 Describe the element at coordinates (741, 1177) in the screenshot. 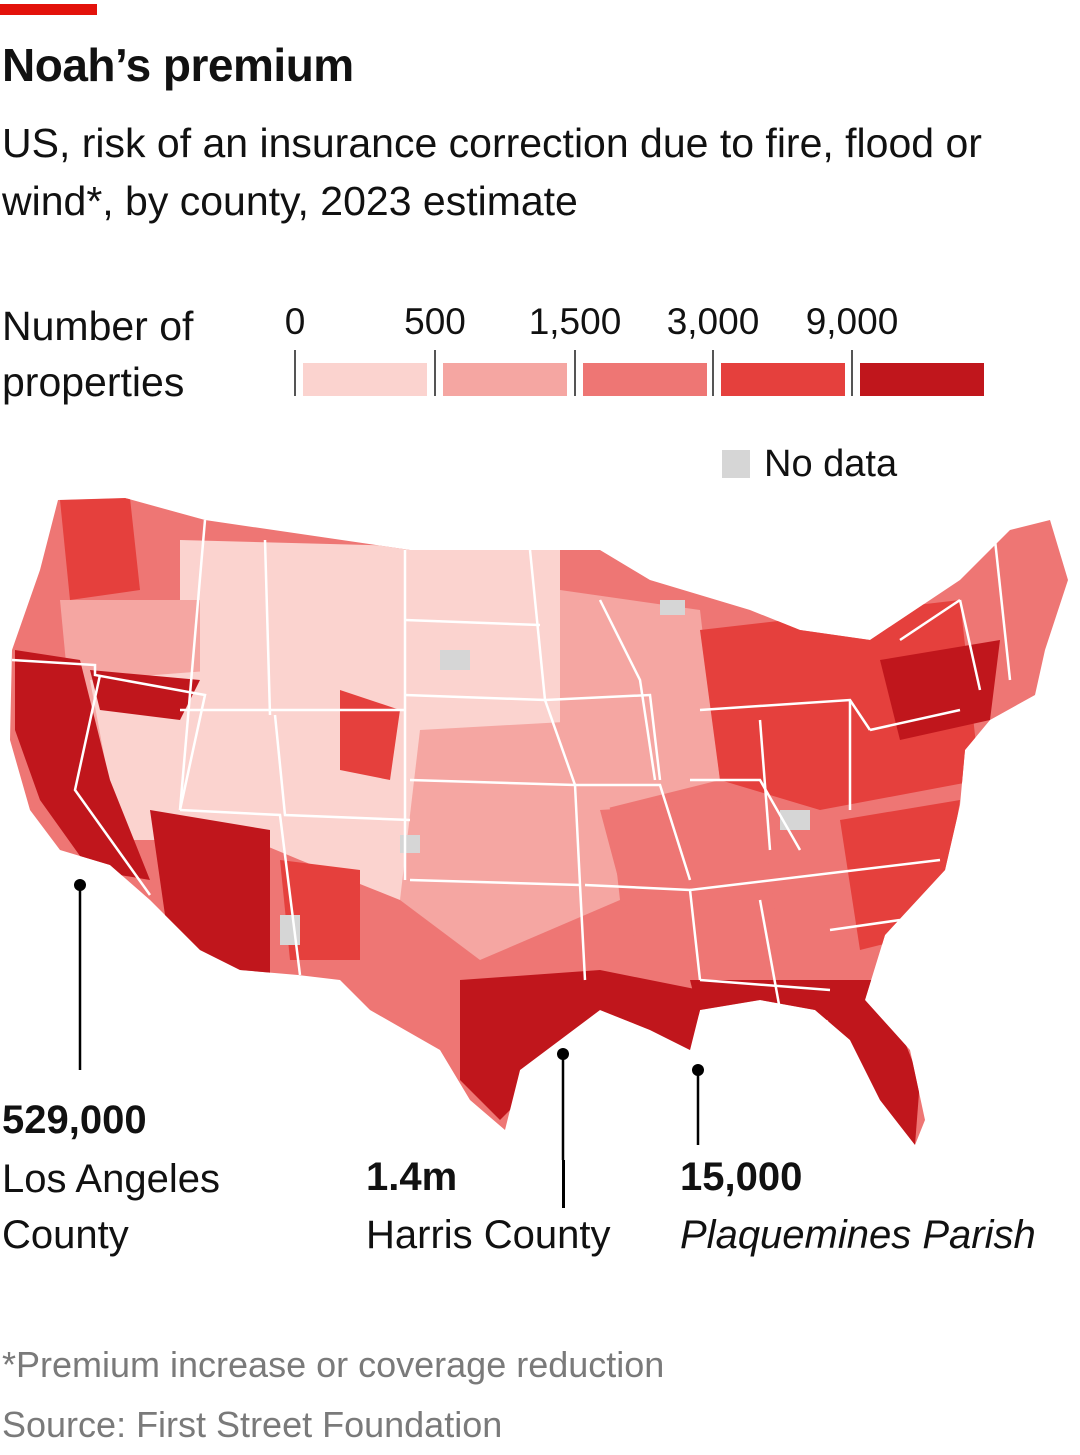

I see `callout-plaquemines-value: 15,000` at that location.